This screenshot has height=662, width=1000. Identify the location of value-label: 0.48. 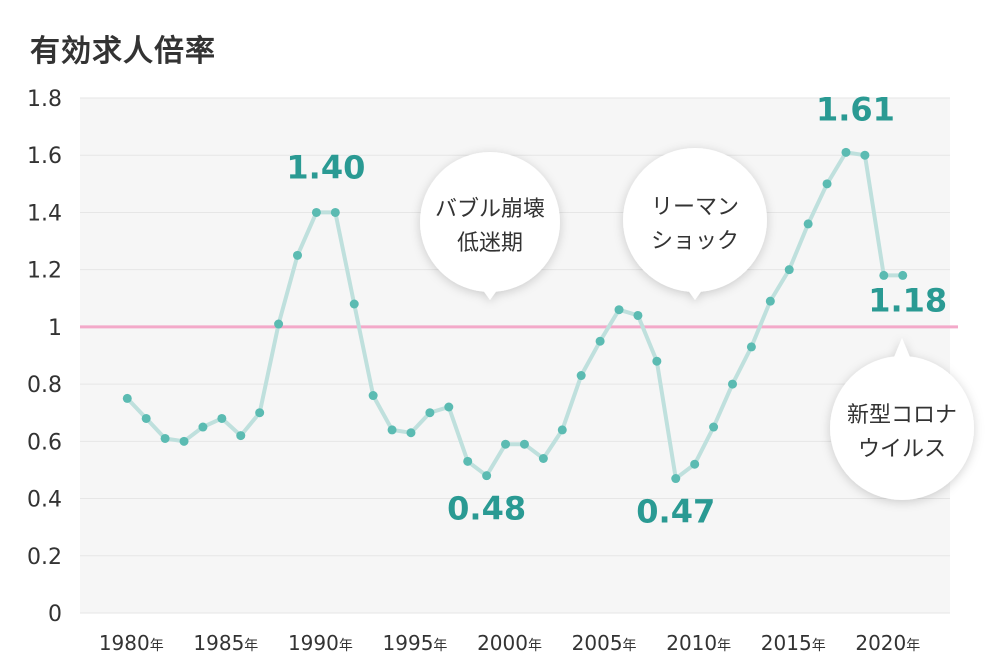
(486, 509).